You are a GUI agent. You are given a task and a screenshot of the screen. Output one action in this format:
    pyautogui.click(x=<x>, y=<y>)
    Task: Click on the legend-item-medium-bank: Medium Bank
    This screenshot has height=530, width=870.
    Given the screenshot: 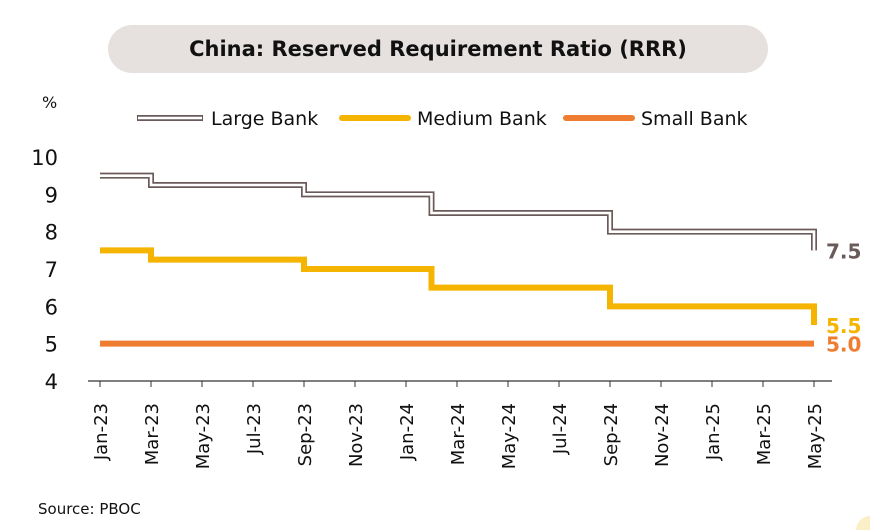 What is the action you would take?
    pyautogui.click(x=443, y=119)
    